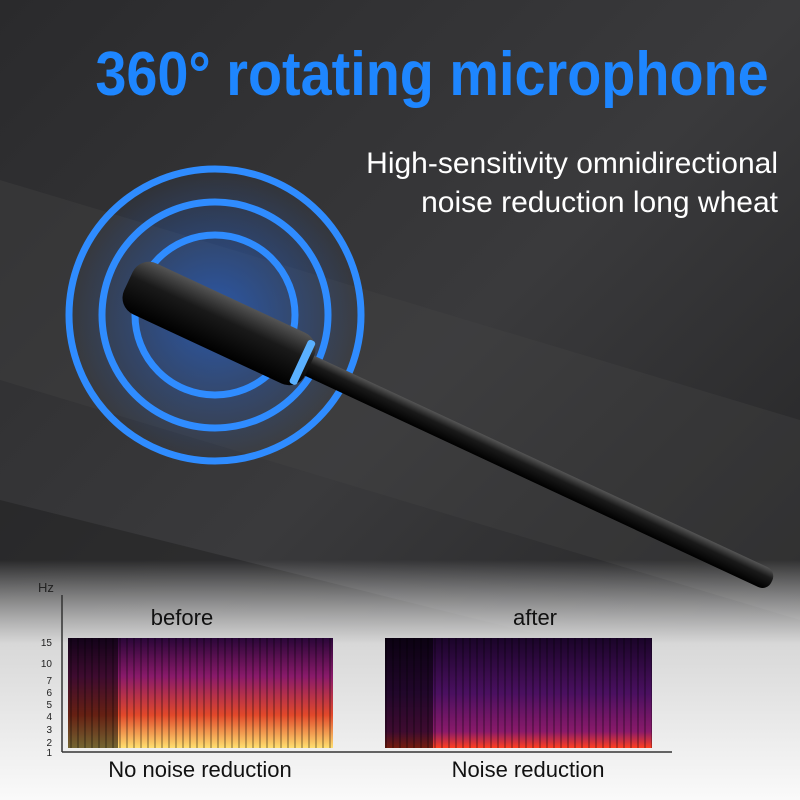 The height and width of the screenshot is (800, 800). I want to click on panel-label: after, so click(535, 617).